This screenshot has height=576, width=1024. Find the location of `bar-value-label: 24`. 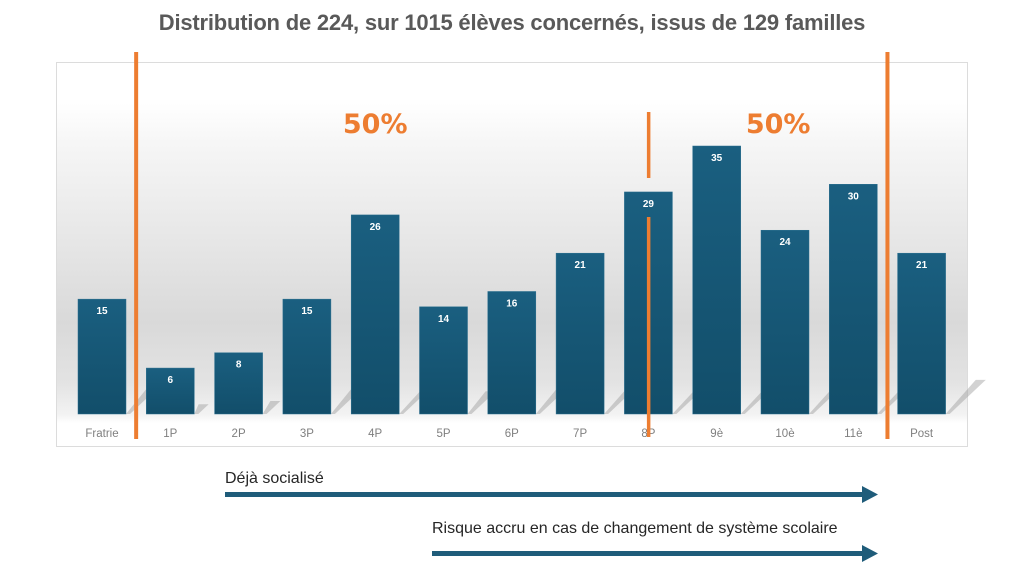

bar-value-label: 24 is located at coordinates (785, 242).